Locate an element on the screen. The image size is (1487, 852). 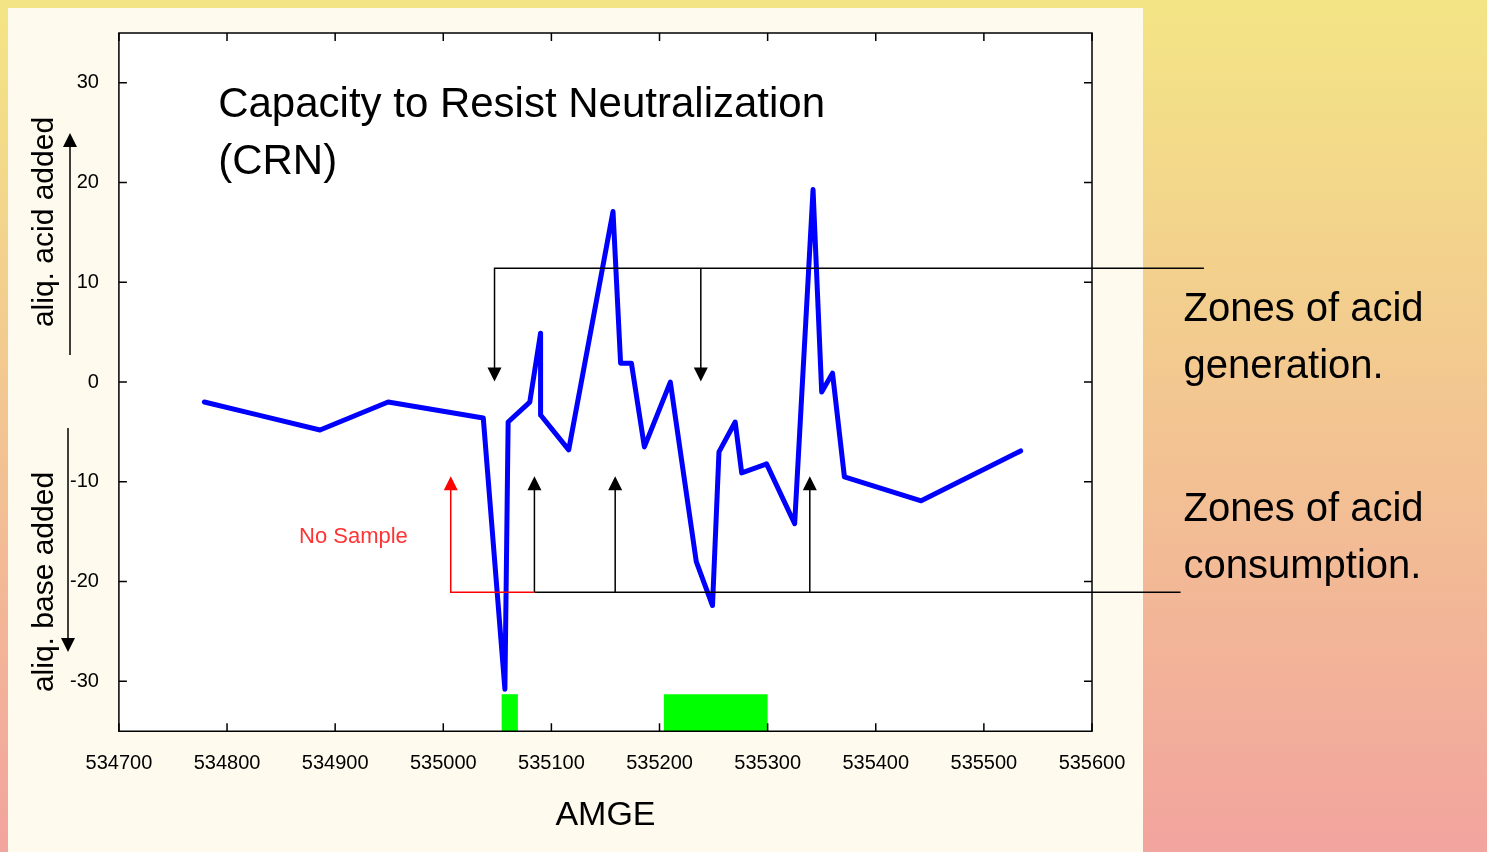
y-tick-label: 20 is located at coordinates (87, 181).